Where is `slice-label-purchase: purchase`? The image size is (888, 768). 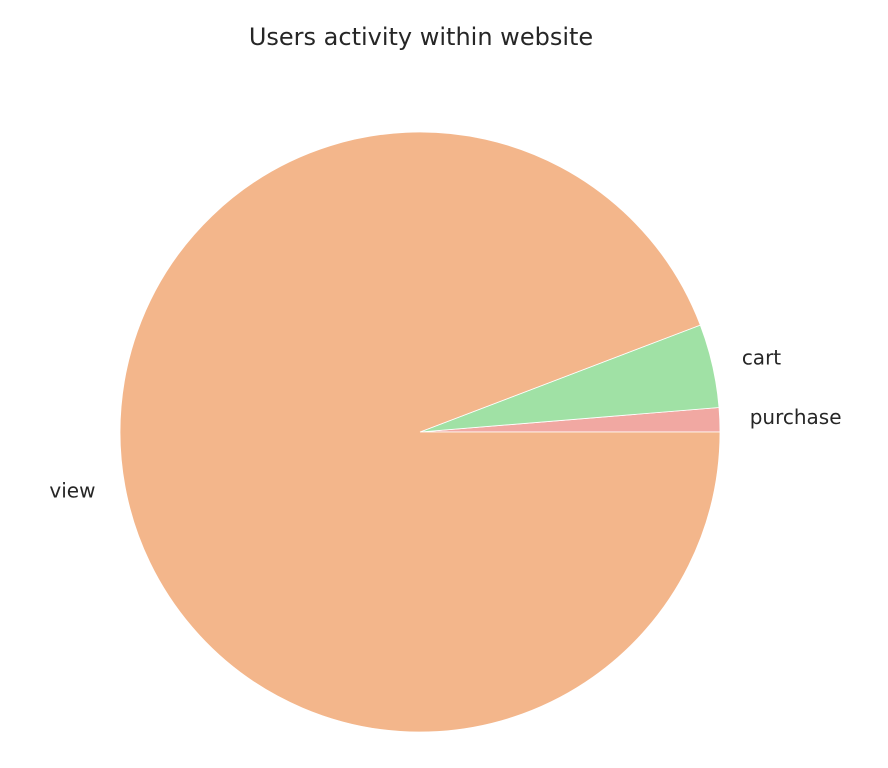
slice-label-purchase: purchase is located at coordinates (796, 417).